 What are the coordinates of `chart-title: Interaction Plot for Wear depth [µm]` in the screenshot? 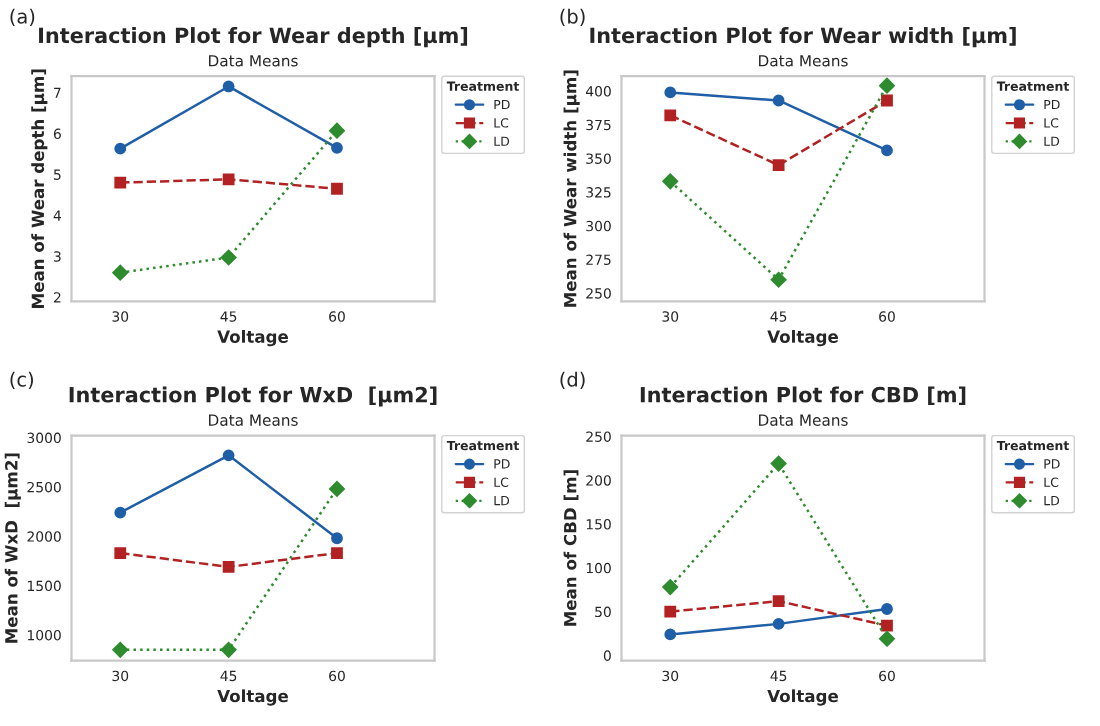 It's located at (253, 37).